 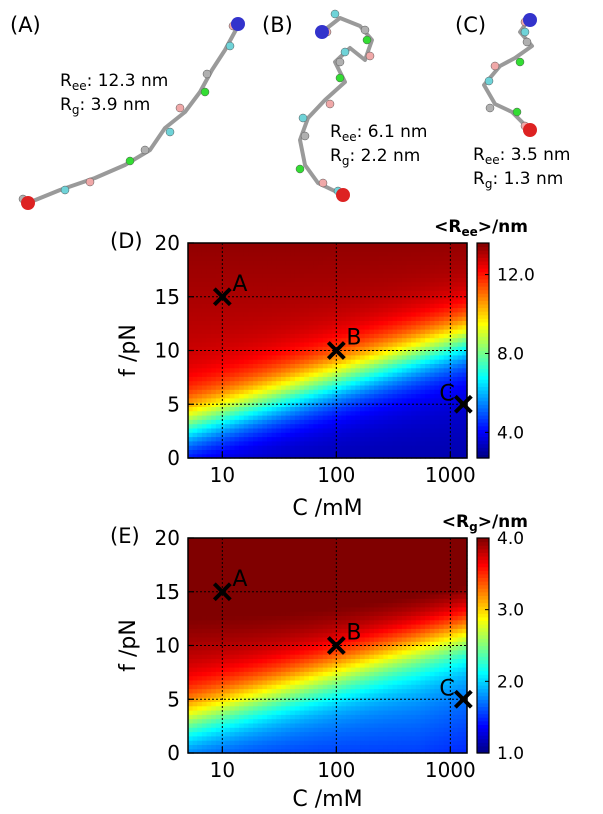 I want to click on panel-a-rg: Rg: 3.9 nm, so click(x=105, y=106).